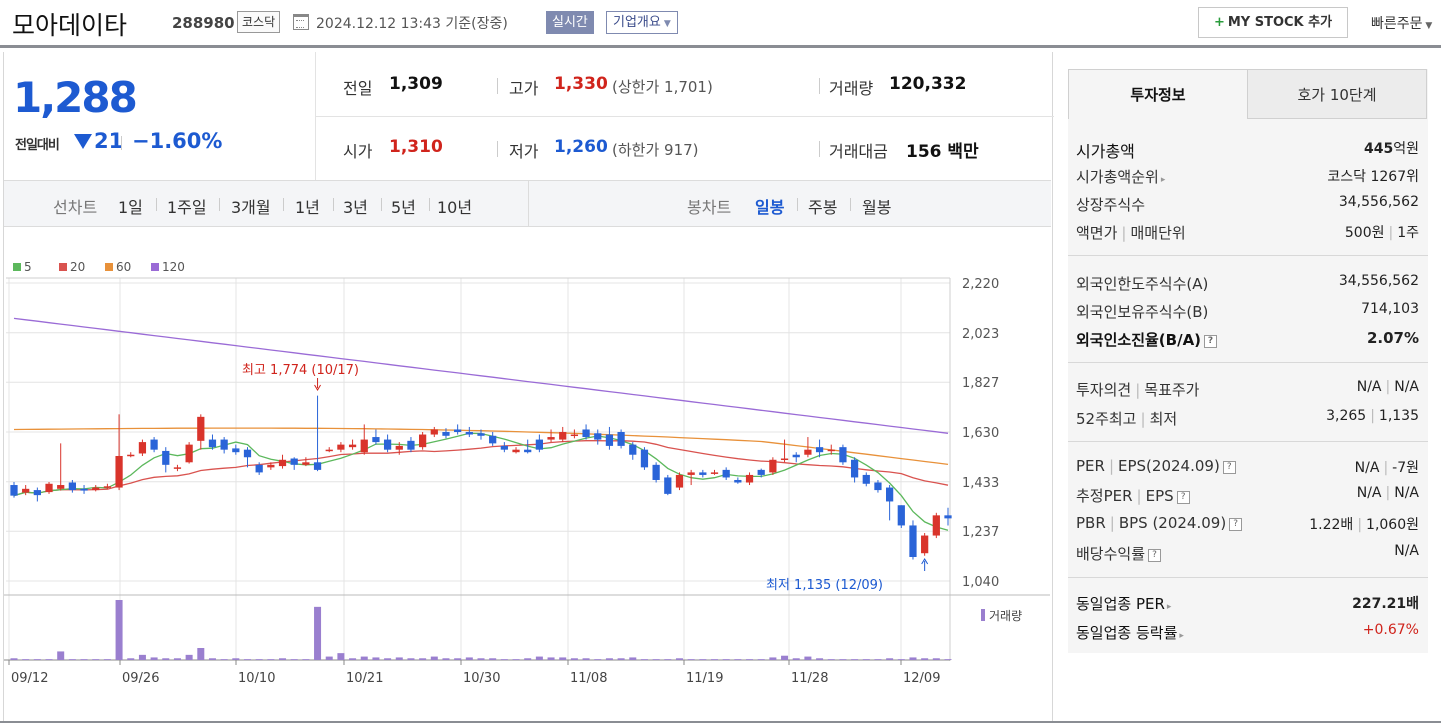 The image size is (1441, 723). I want to click on tab-line-0: 1일, so click(130, 207).